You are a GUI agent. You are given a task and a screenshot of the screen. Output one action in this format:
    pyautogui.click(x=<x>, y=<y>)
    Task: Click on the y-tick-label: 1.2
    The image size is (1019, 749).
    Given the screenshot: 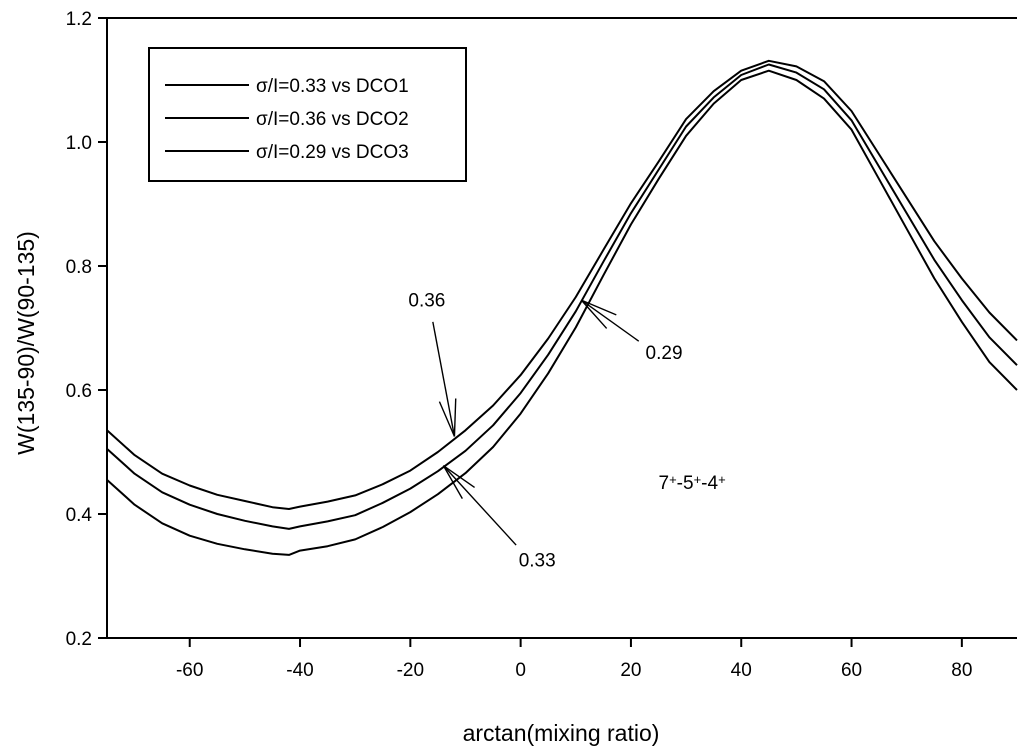 What is the action you would take?
    pyautogui.click(x=79, y=19)
    